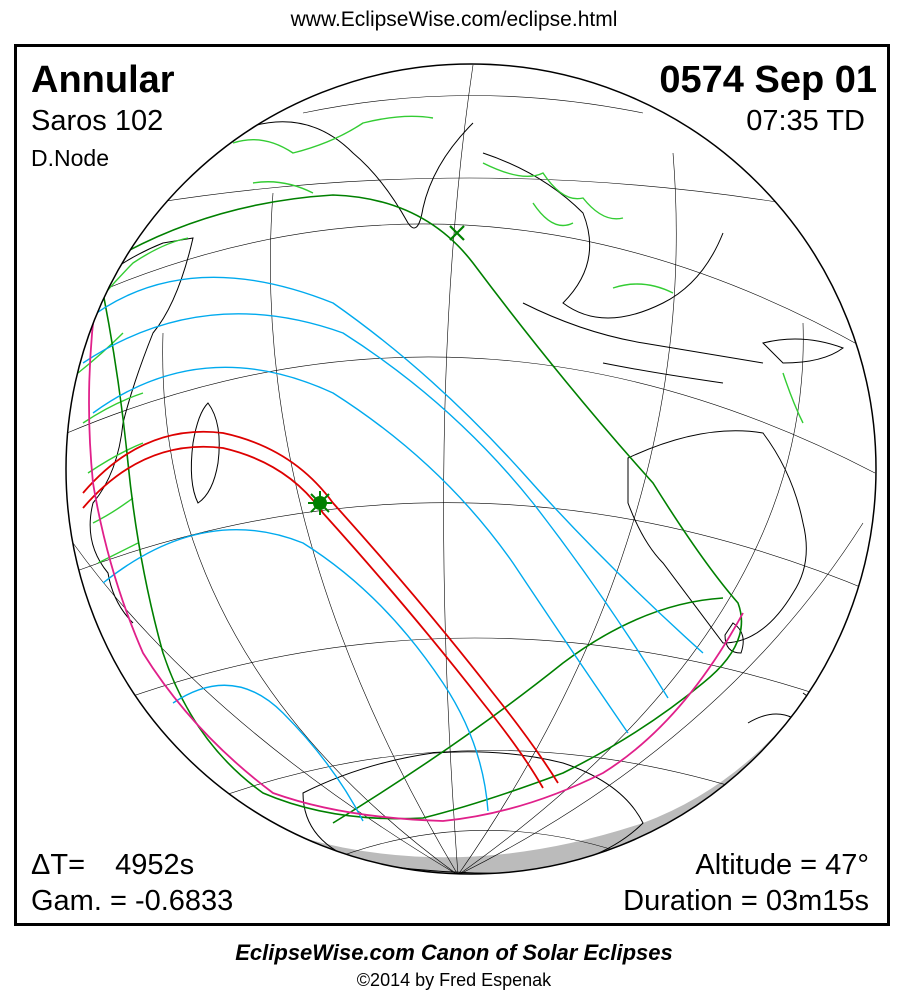 This screenshot has width=908, height=1004. Describe the element at coordinates (454, 952) in the screenshot. I see `canon-title: EclipseWise.com Canon of Solar Eclipses` at that location.